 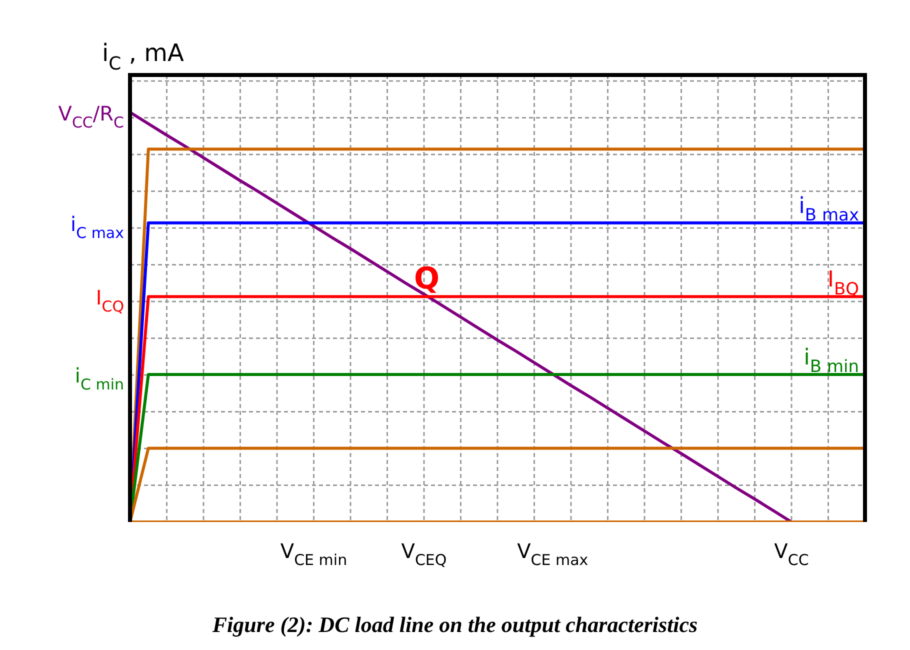 What do you see at coordinates (455, 625) in the screenshot?
I see `text: Figure (2): DC load line on the output characteristics` at bounding box center [455, 625].